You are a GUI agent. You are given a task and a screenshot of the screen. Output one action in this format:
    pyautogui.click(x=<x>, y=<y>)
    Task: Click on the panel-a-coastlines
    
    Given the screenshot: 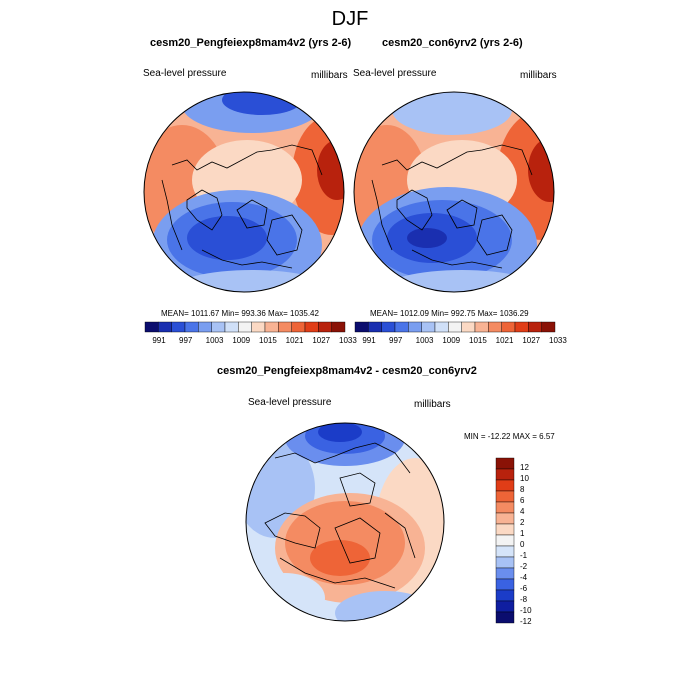 What is the action you would take?
    pyautogui.click(x=242, y=206)
    